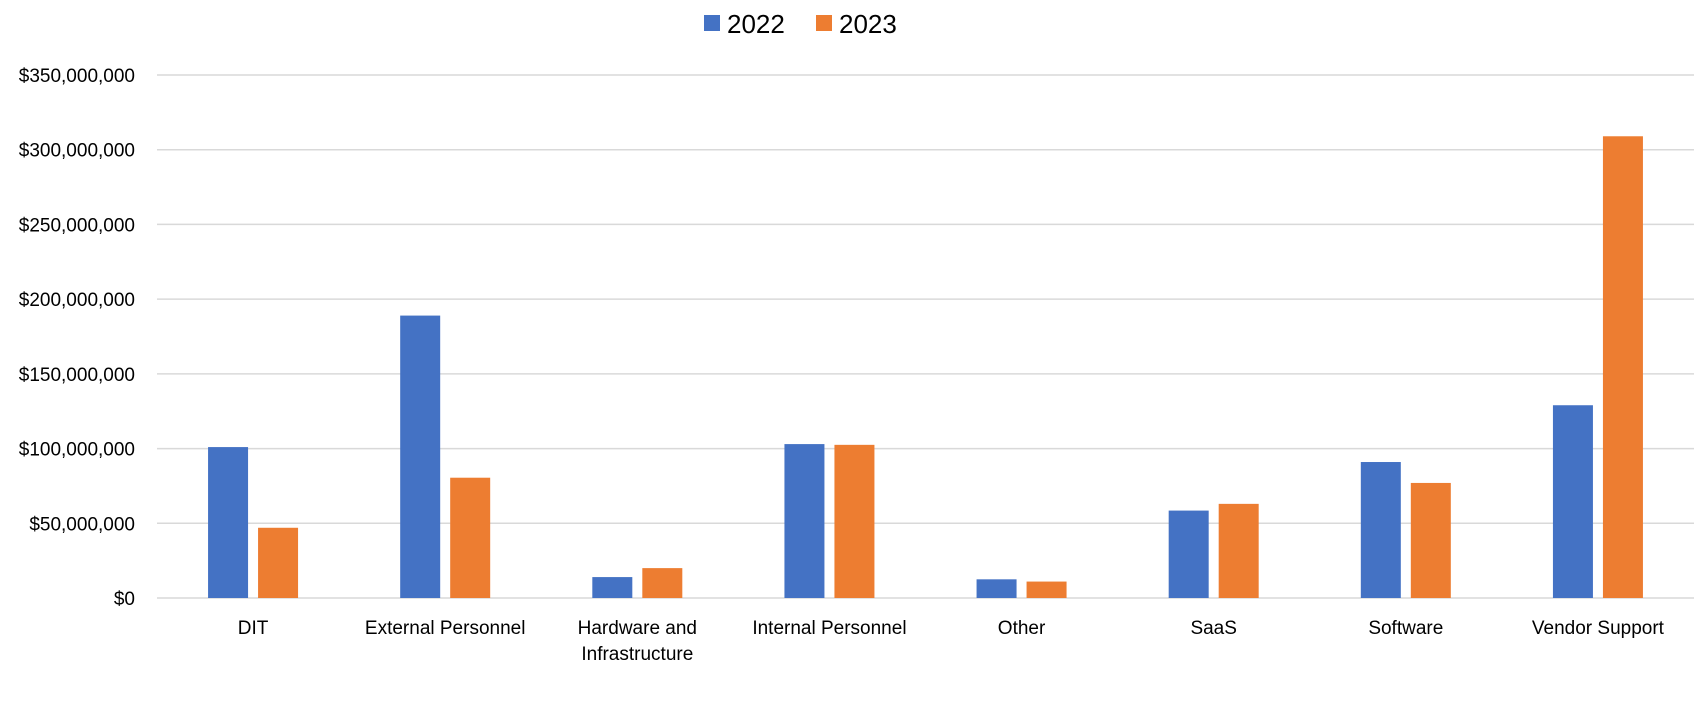  I want to click on legend-label: 2023, so click(868, 24).